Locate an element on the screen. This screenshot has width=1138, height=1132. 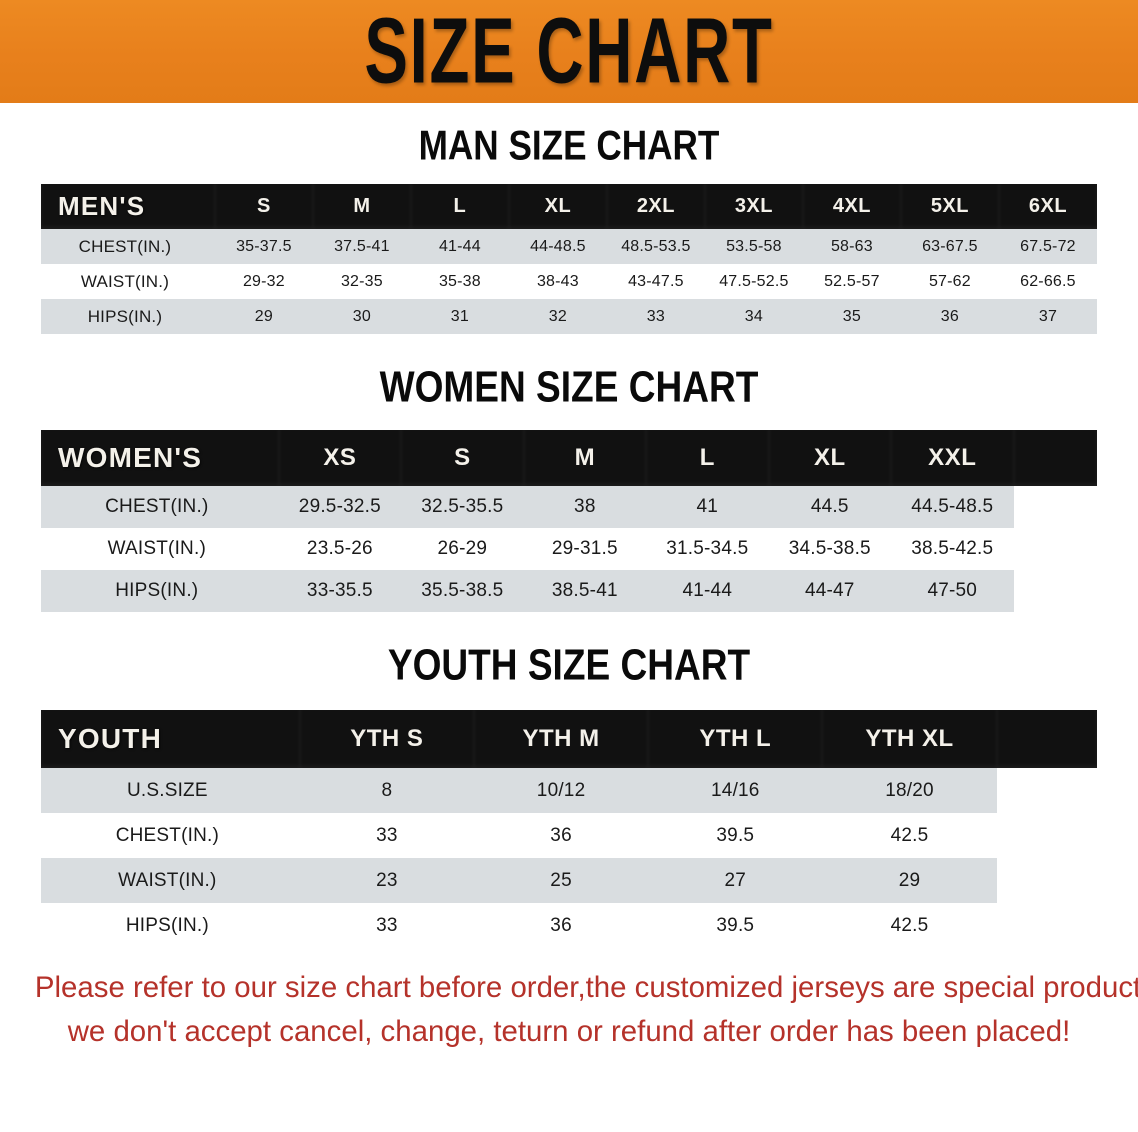
table-row: HIPS(IN.) 33 36 39.5 42.5 is located at coordinates (569, 925).